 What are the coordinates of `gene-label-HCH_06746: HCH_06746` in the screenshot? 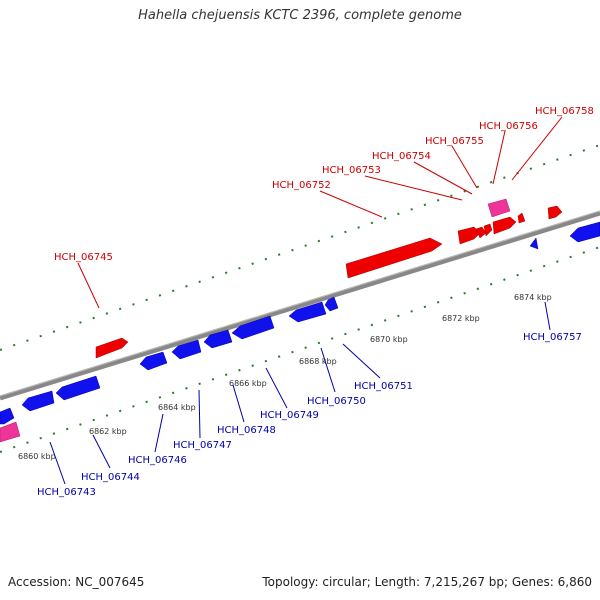 It's located at (157, 460).